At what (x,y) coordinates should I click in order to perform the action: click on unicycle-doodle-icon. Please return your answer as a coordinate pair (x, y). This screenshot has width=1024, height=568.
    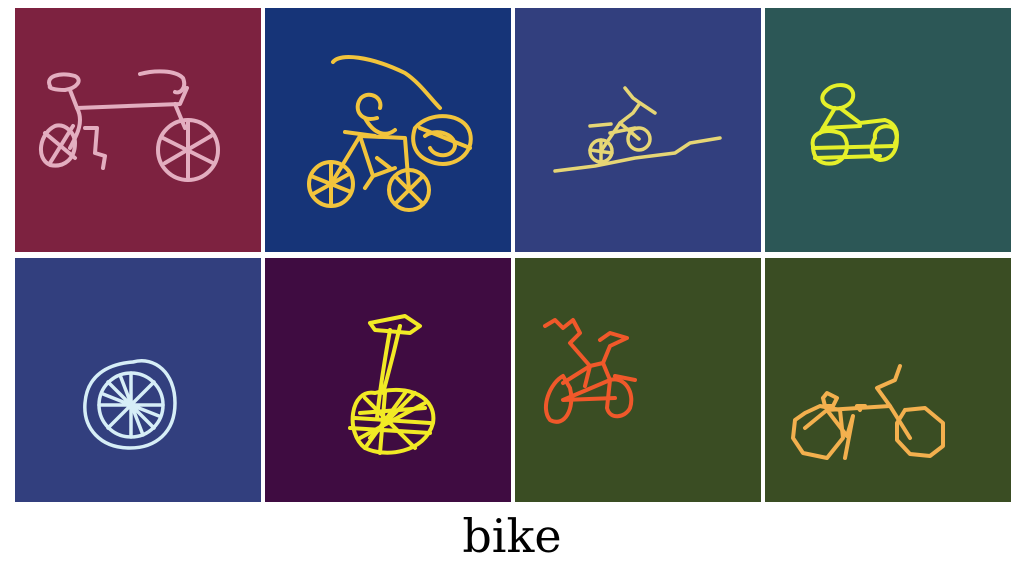
    Looking at the image, I should click on (388, 380).